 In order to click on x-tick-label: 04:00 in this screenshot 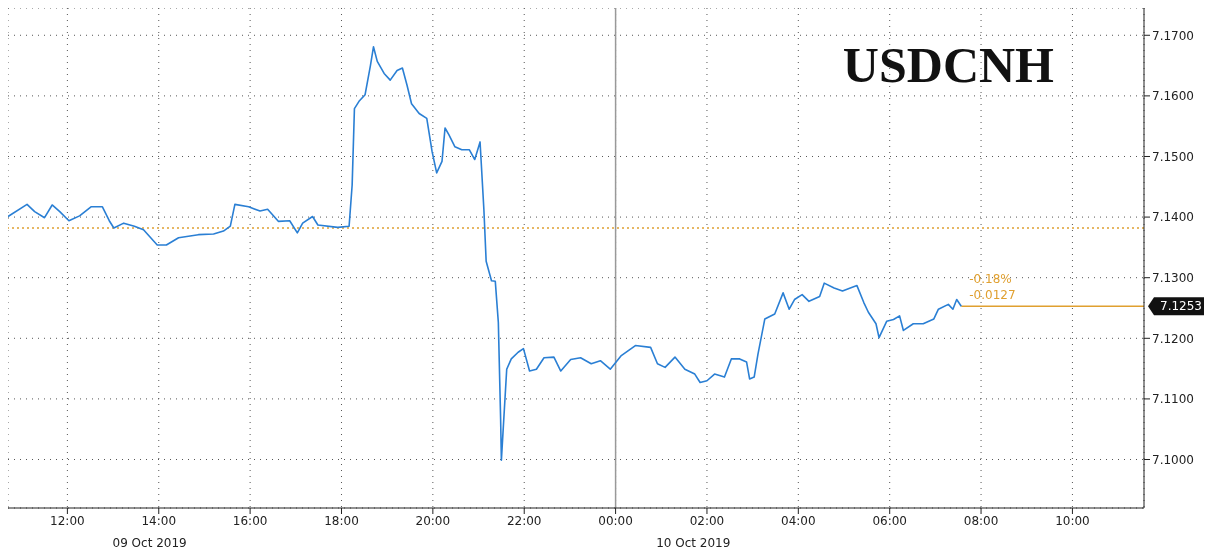, I will do `click(798, 520)`.